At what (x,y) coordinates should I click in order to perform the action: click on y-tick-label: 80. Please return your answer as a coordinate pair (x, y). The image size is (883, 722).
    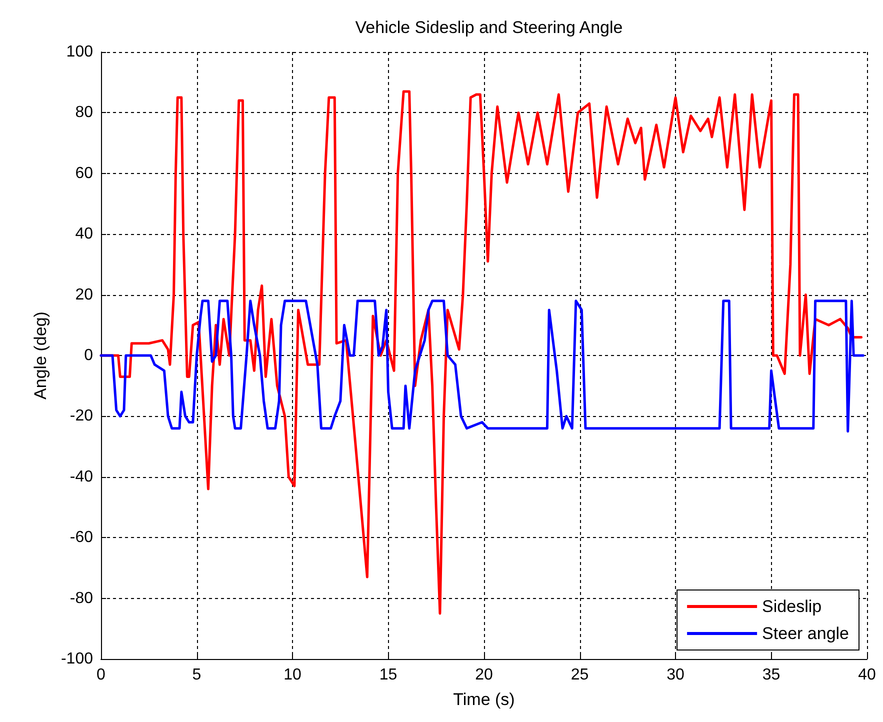
    Looking at the image, I should click on (84, 113).